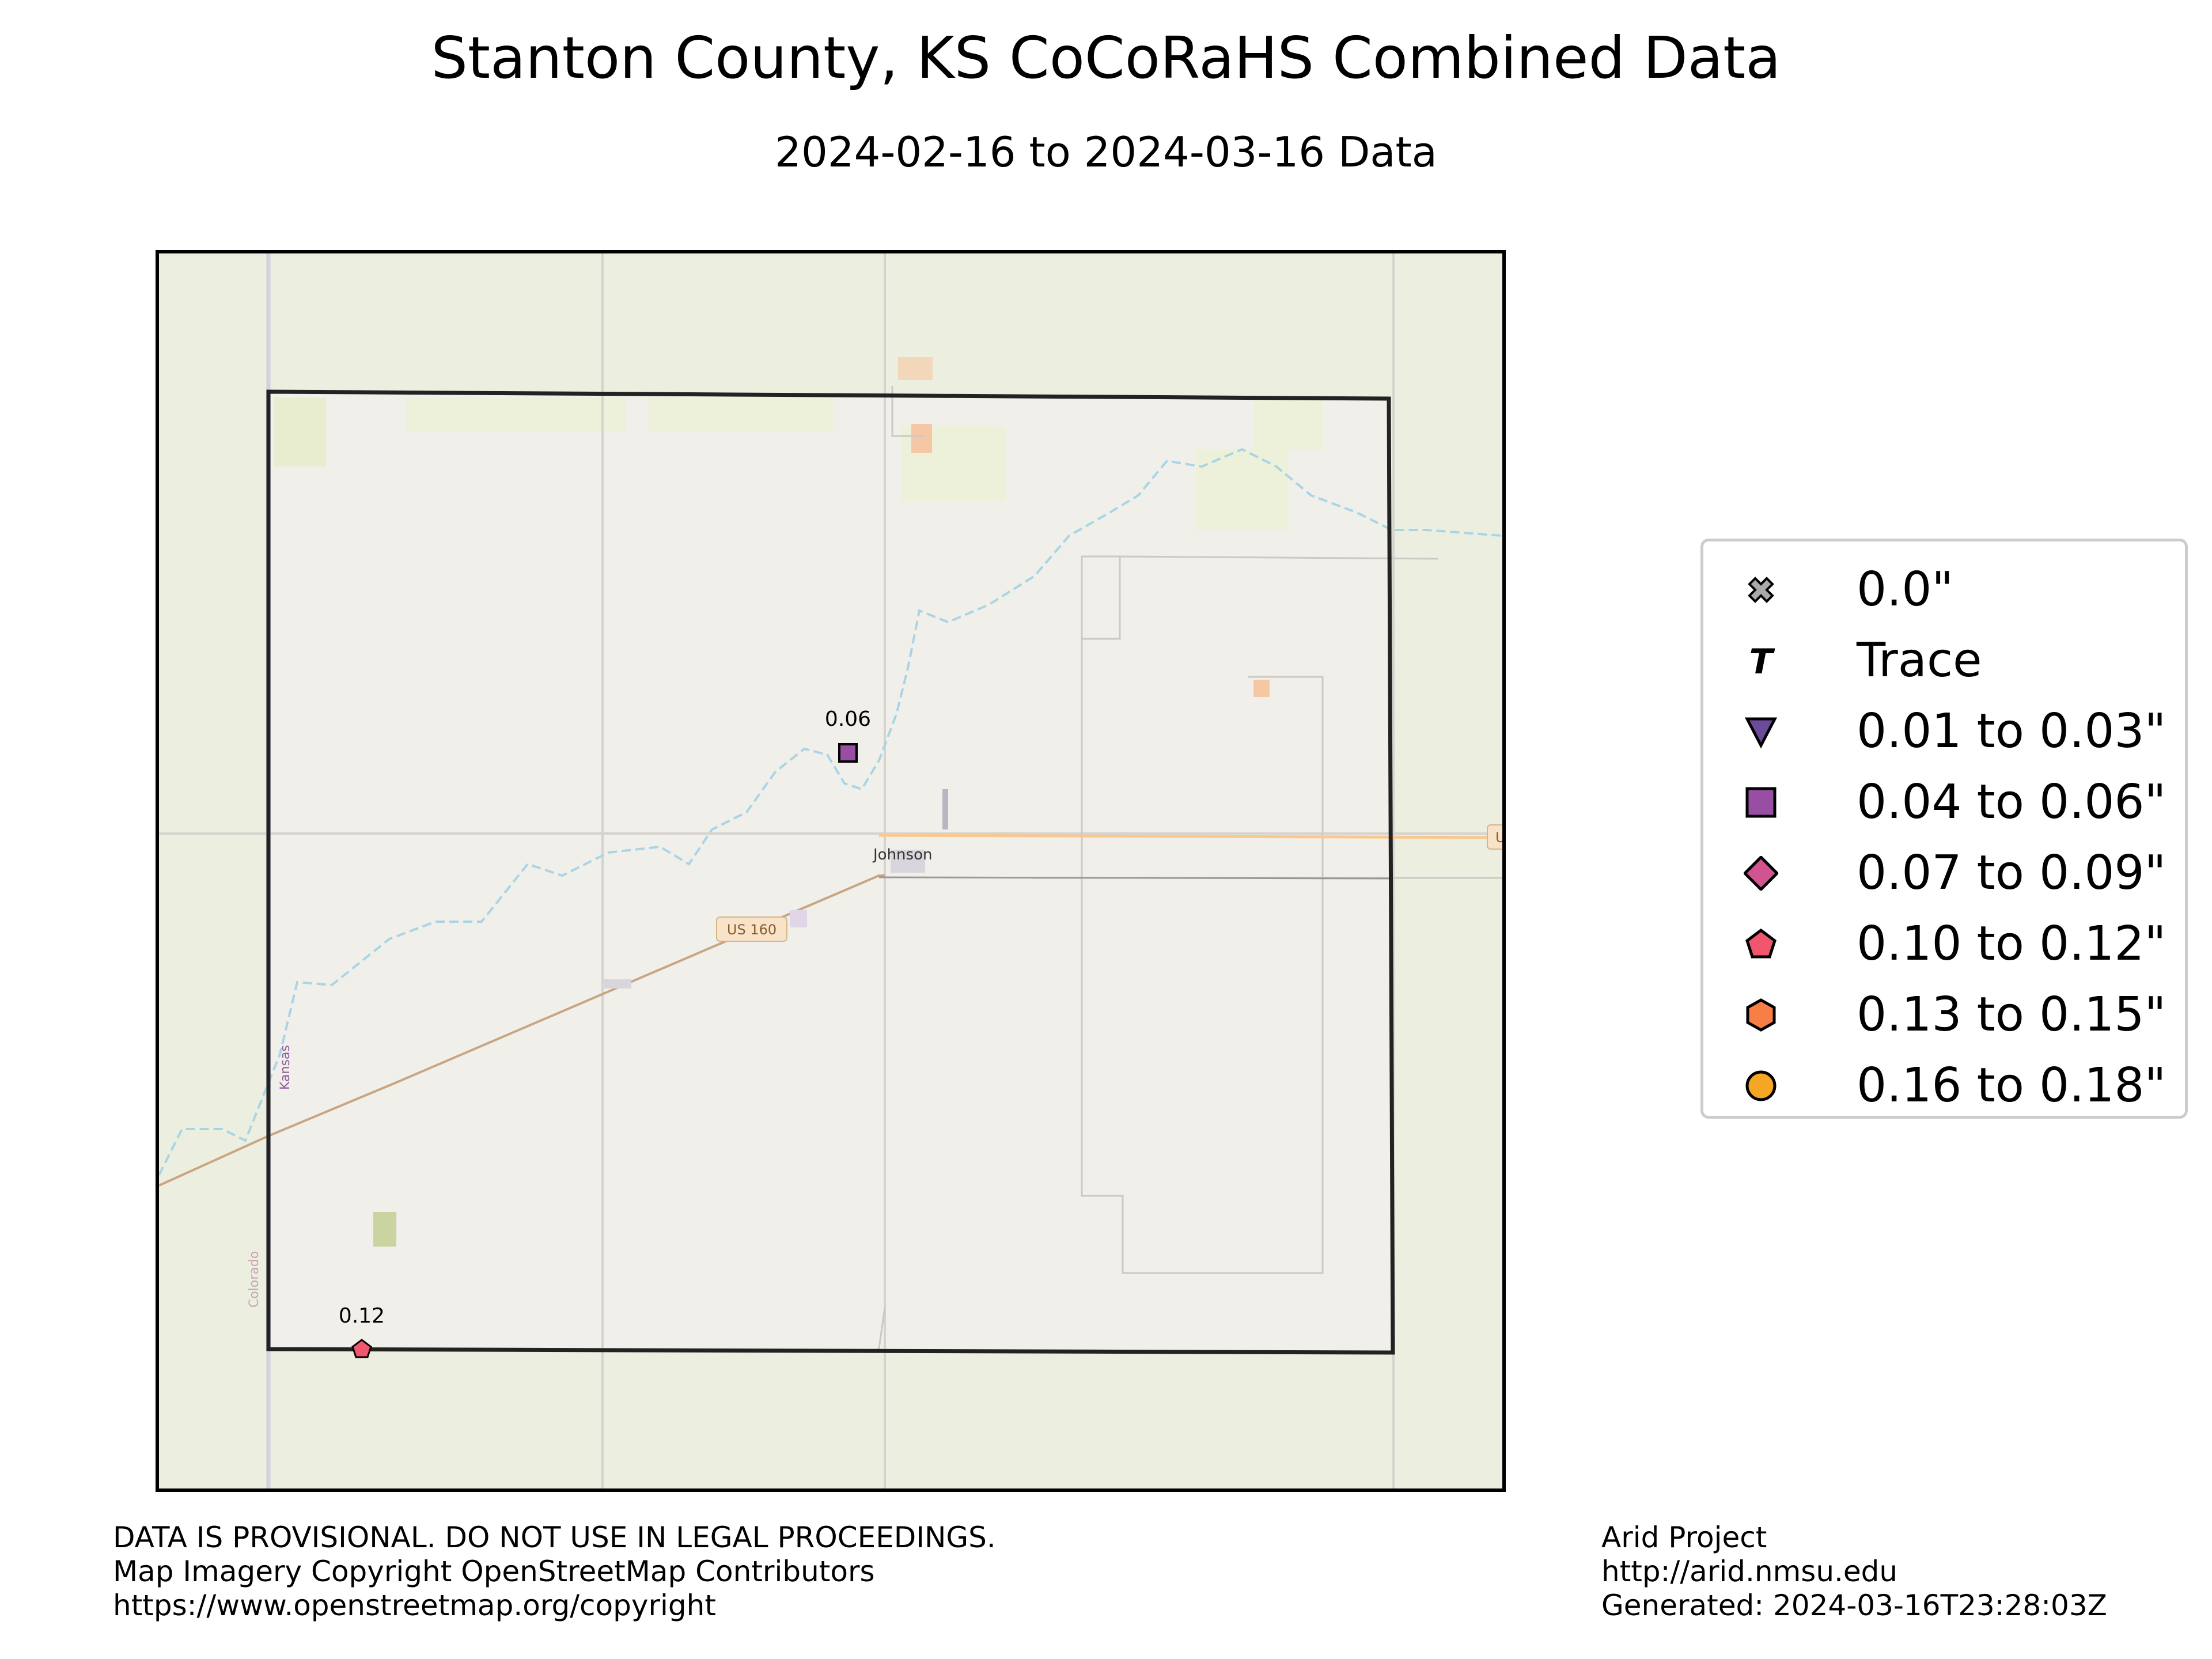 This screenshot has width=2212, height=1659. I want to click on legend-item: T Trace, so click(1944, 660).